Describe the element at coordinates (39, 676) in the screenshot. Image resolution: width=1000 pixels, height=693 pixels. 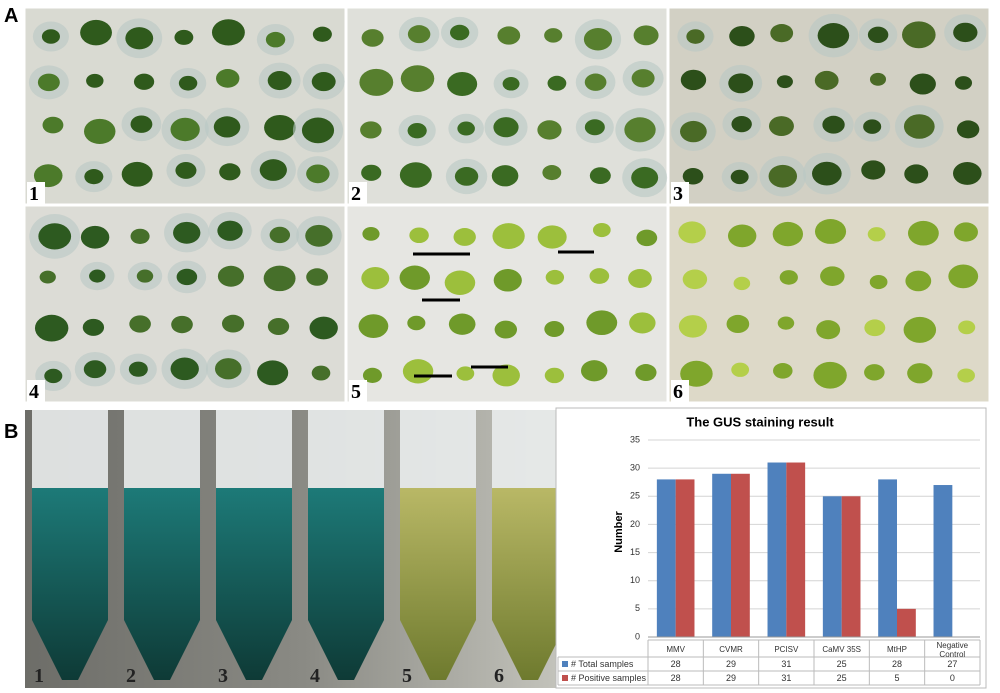
I see `tube-number: 1` at that location.